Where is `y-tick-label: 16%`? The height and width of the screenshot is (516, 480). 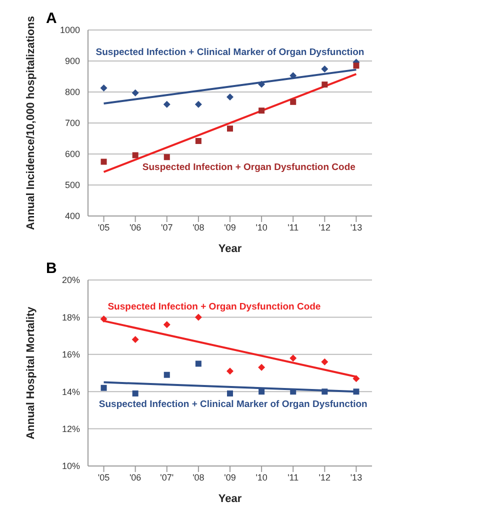 y-tick-label: 16% is located at coordinates (71, 355).